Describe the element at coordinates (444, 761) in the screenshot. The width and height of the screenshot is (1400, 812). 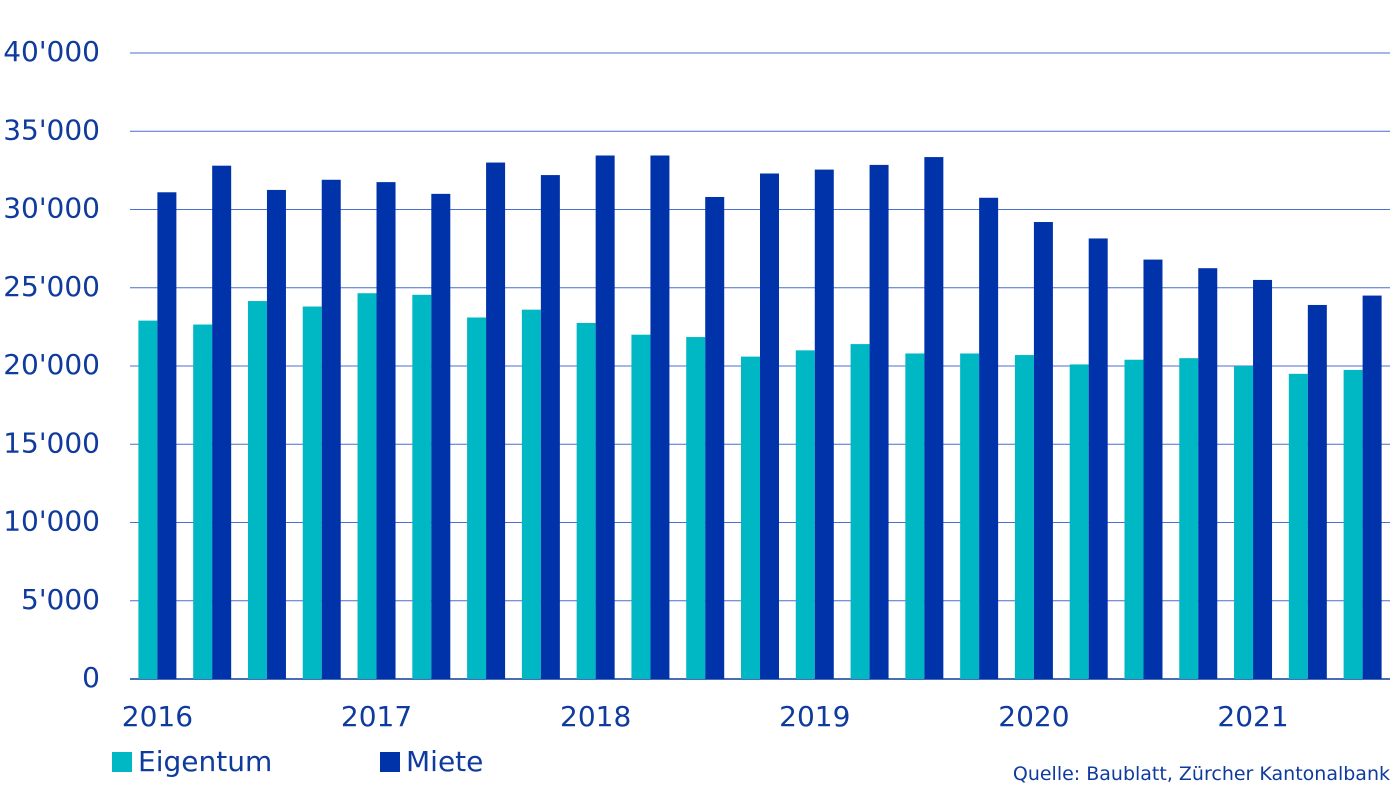
I see `legend-label: Miete` at that location.